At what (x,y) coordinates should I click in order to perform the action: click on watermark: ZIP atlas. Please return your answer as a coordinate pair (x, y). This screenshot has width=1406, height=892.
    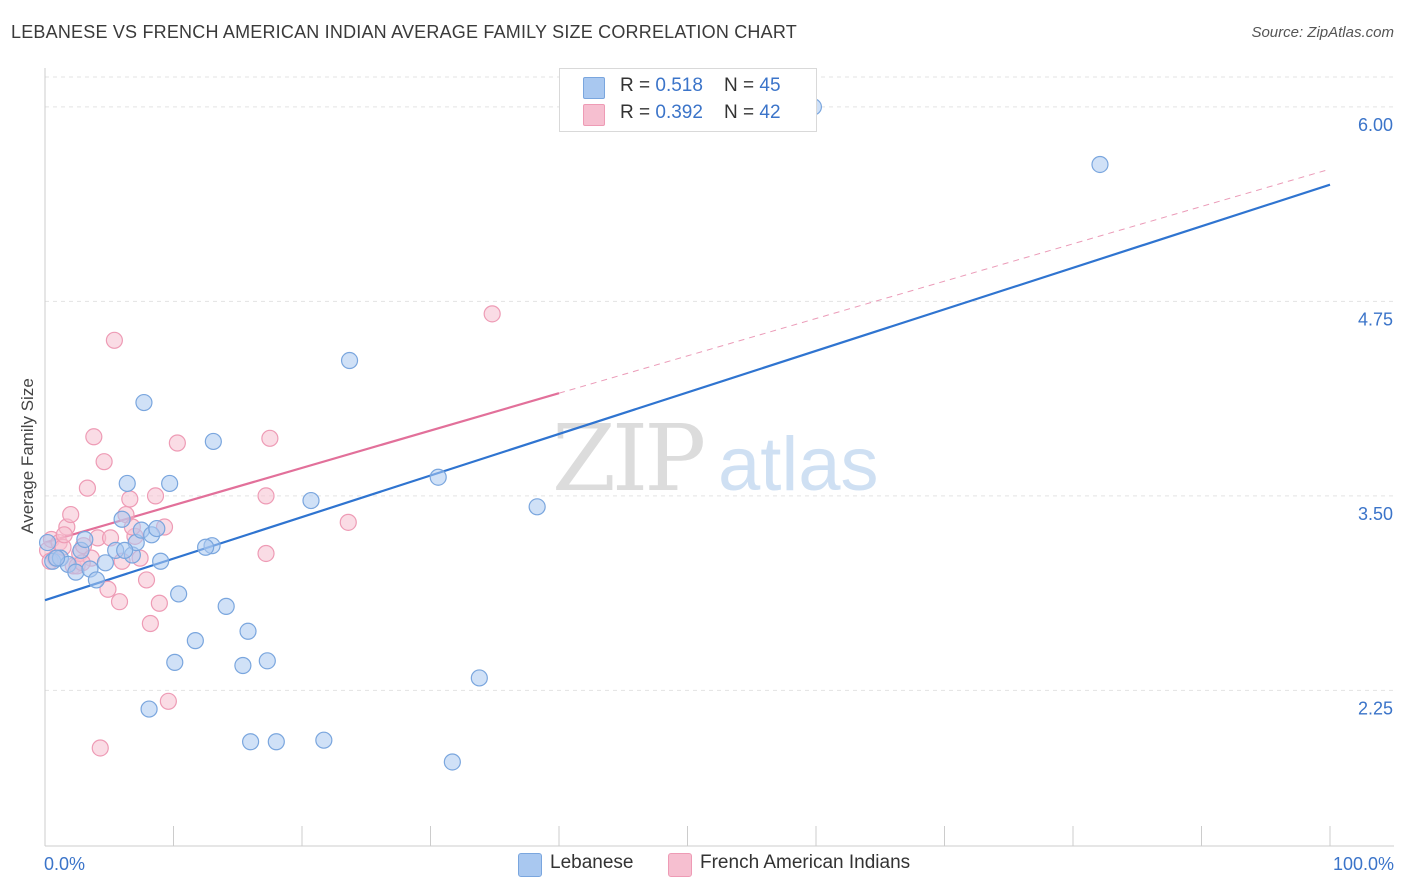
    Looking at the image, I should click on (715, 458).